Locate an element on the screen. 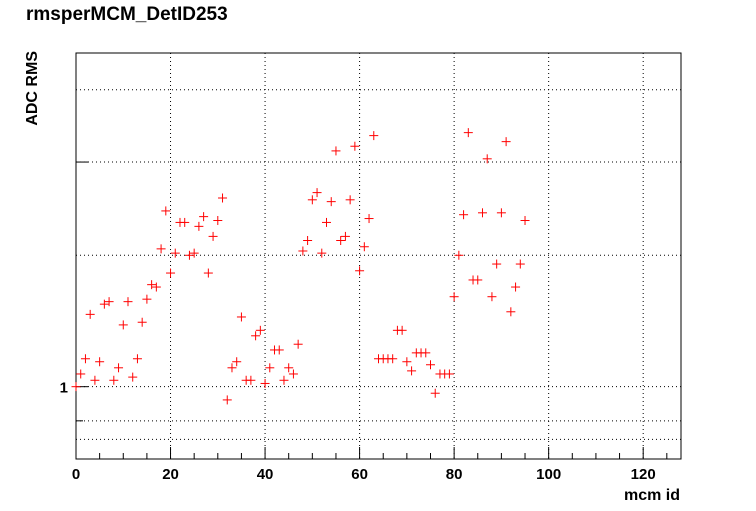 The image size is (756, 511). y-axis-label: ADC RMS is located at coordinates (32, 88).